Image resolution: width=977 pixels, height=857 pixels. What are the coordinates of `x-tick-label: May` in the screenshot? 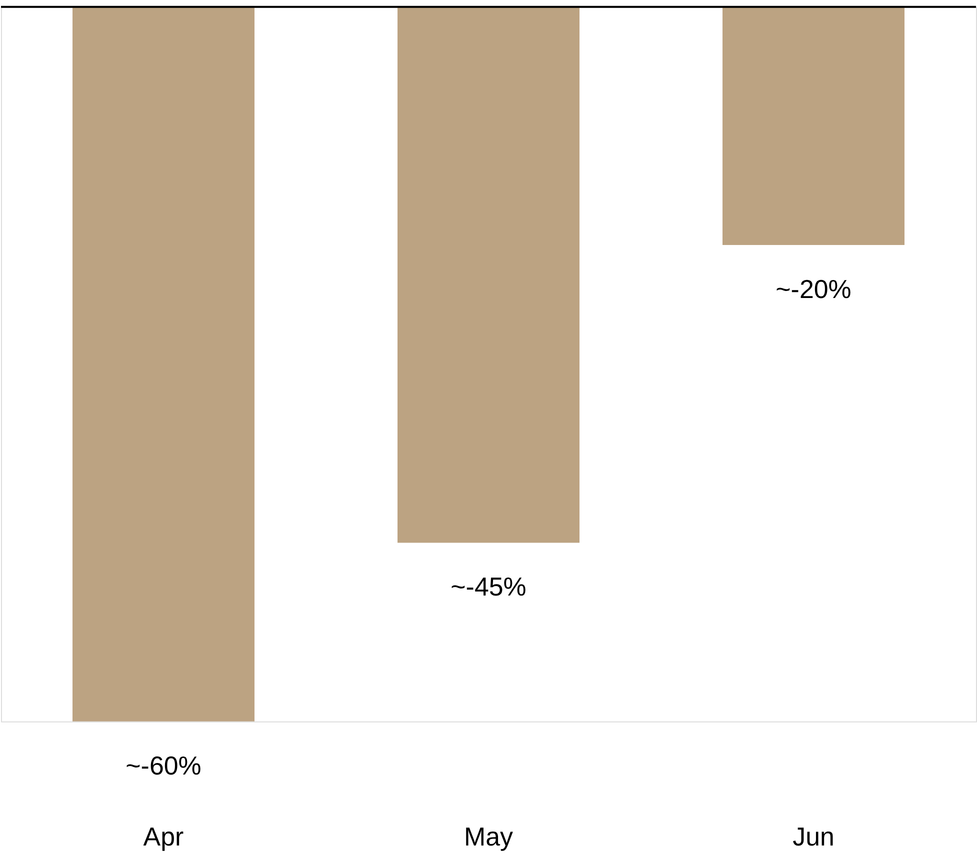 It's located at (489, 838).